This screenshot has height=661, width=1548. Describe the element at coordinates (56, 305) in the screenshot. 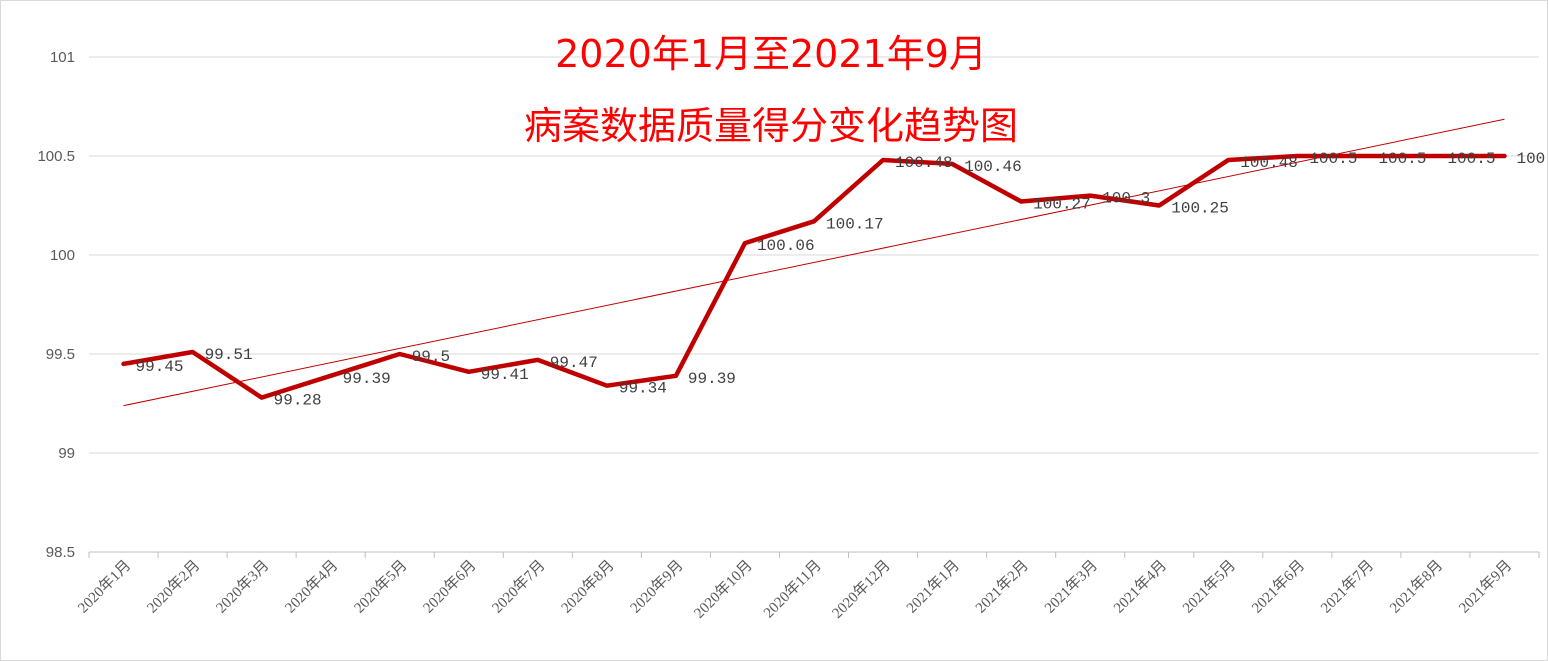

I see `y-axis-ticks: 98.5 99 99.5 100 100.5 101` at that location.